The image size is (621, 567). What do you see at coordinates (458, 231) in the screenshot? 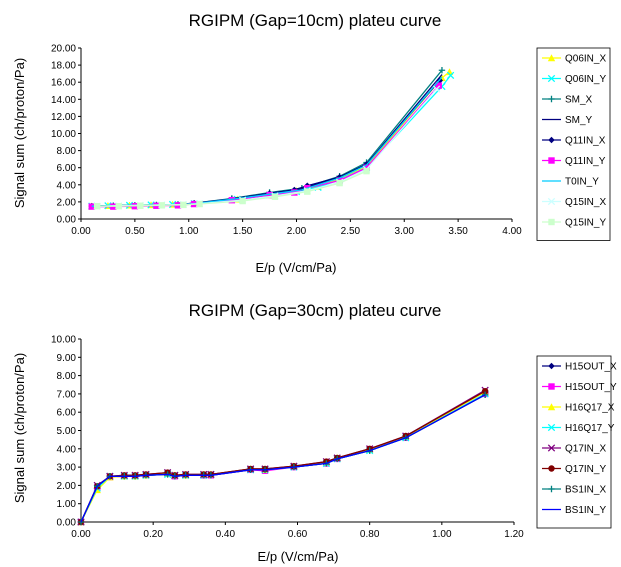
I see `x-tick-label: 3.50` at bounding box center [458, 231].